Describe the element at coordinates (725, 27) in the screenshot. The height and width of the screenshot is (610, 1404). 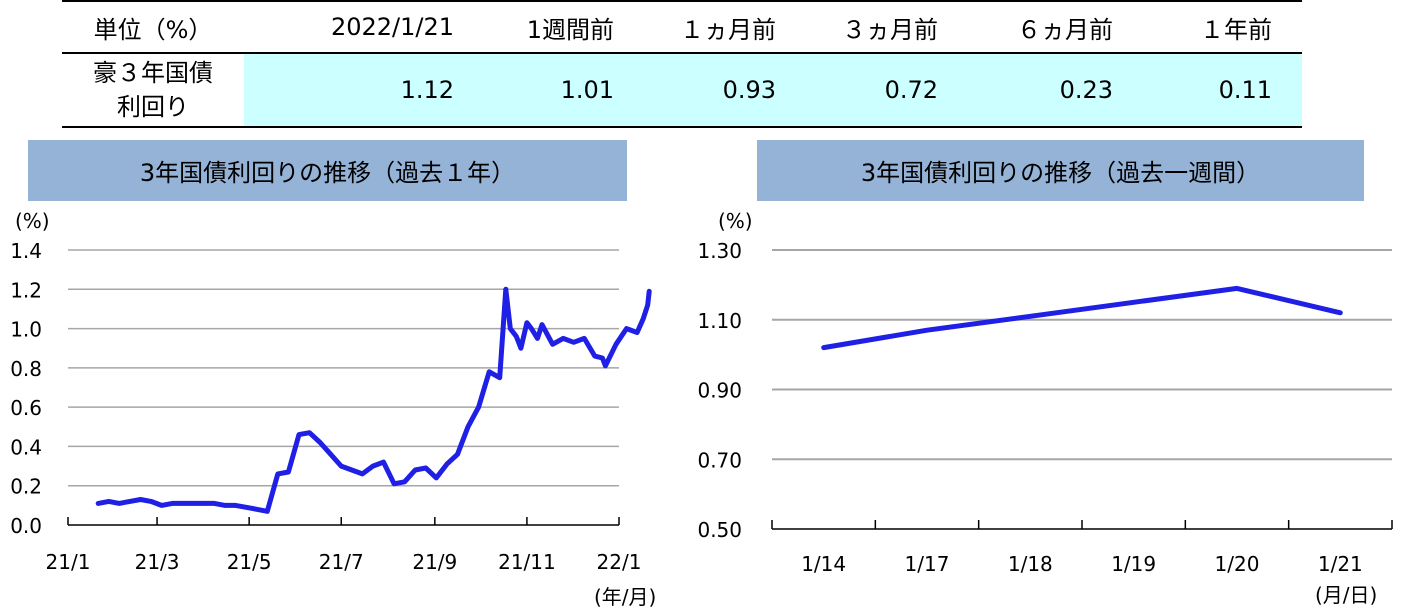
I see `header-1month: １ヵ月前` at that location.